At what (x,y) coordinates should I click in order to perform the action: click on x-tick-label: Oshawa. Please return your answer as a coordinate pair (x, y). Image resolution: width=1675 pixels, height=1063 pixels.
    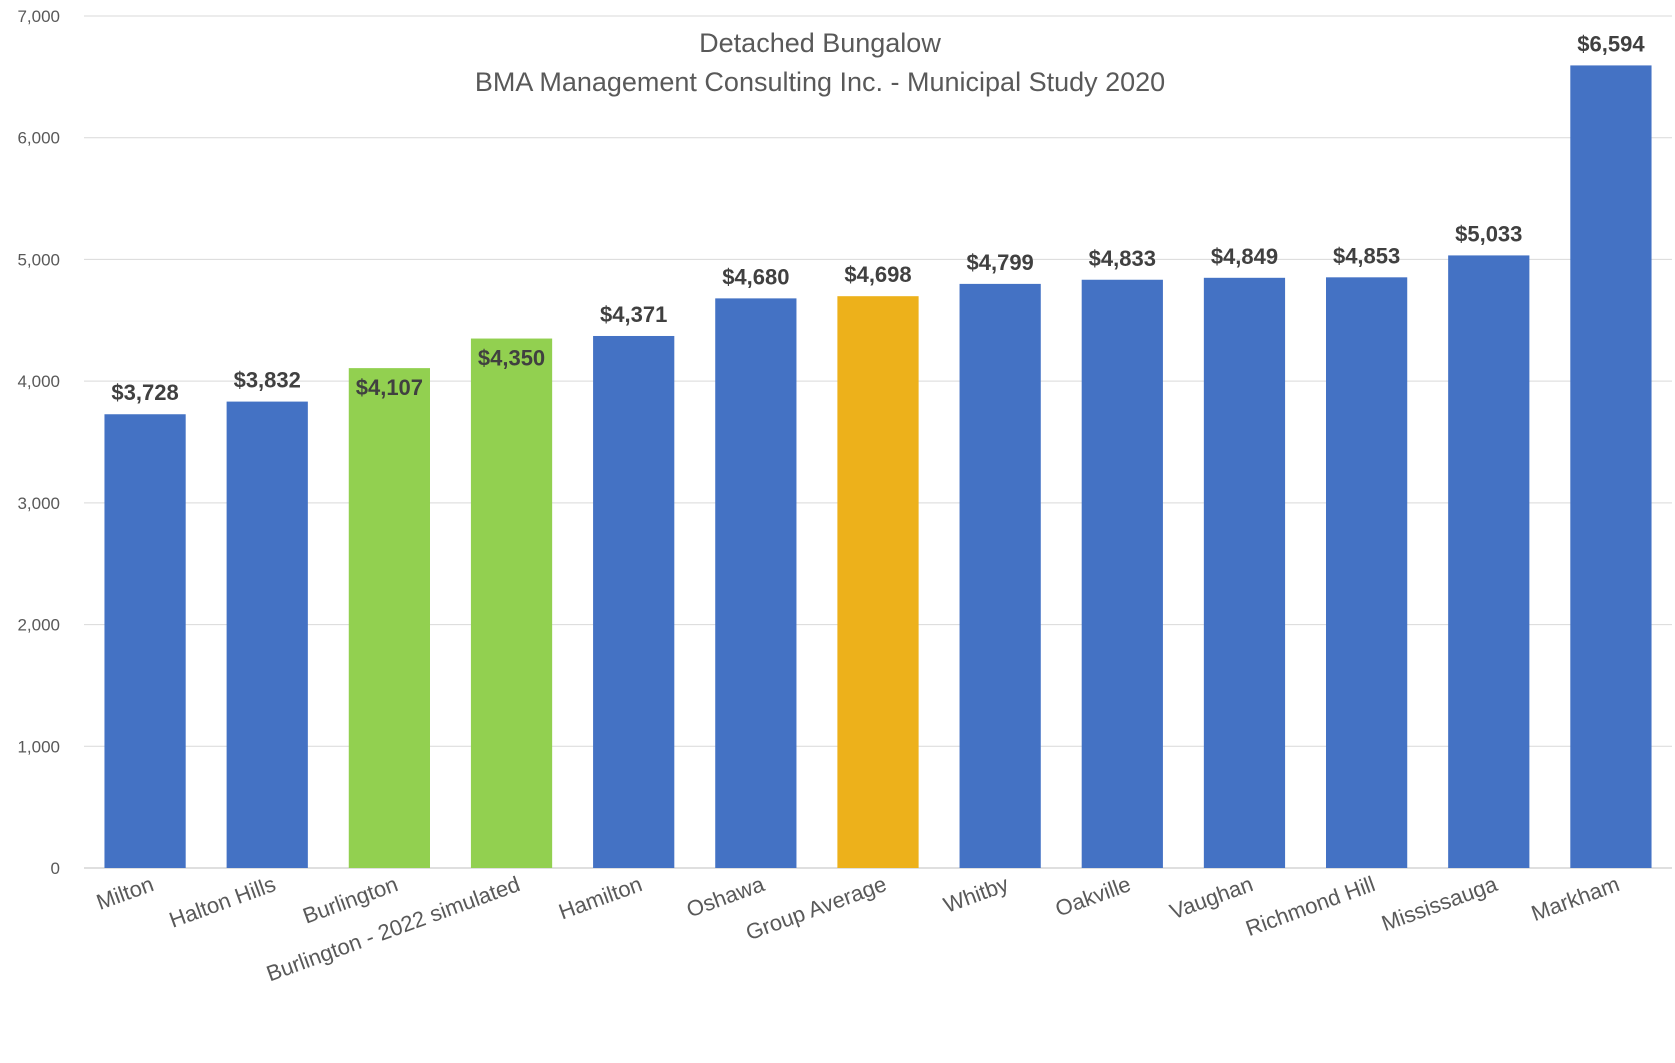
    Looking at the image, I should click on (725, 896).